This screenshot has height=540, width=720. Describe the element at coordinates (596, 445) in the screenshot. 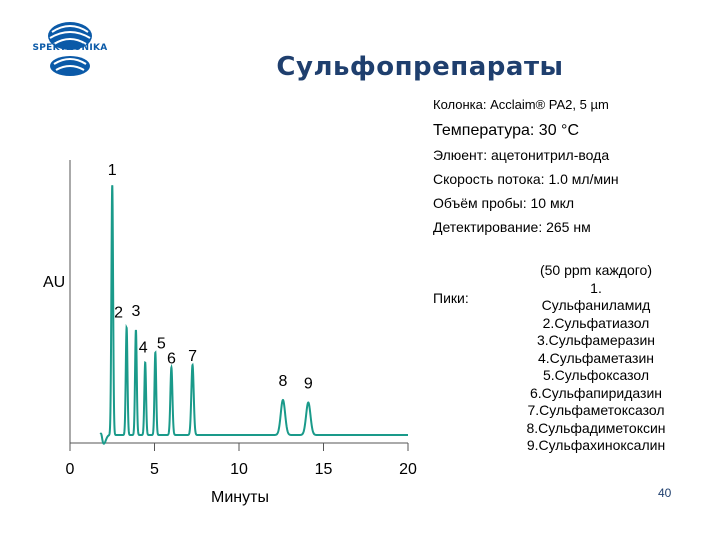

I see `peak-item: 9.Сульфахиноксалин` at that location.